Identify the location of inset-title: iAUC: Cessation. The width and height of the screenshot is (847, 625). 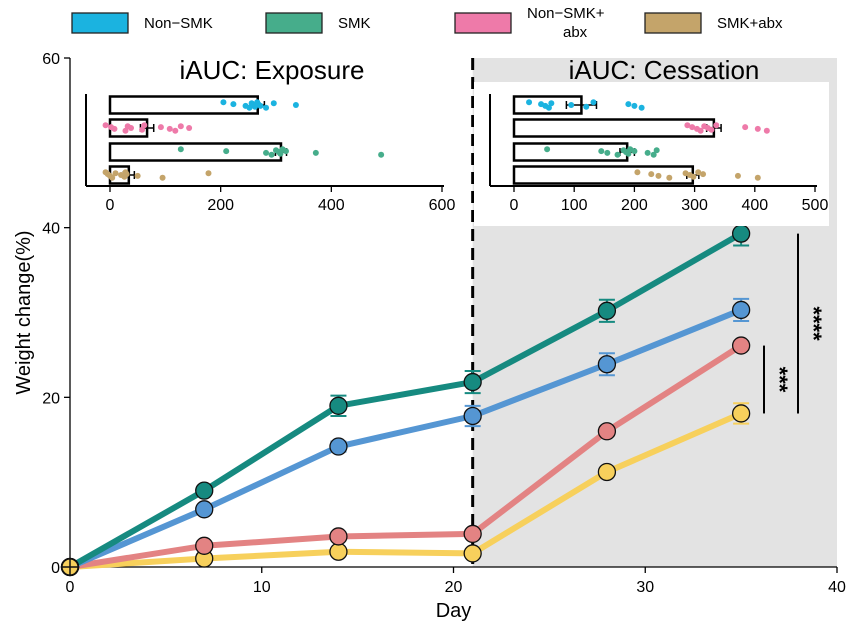
(664, 70).